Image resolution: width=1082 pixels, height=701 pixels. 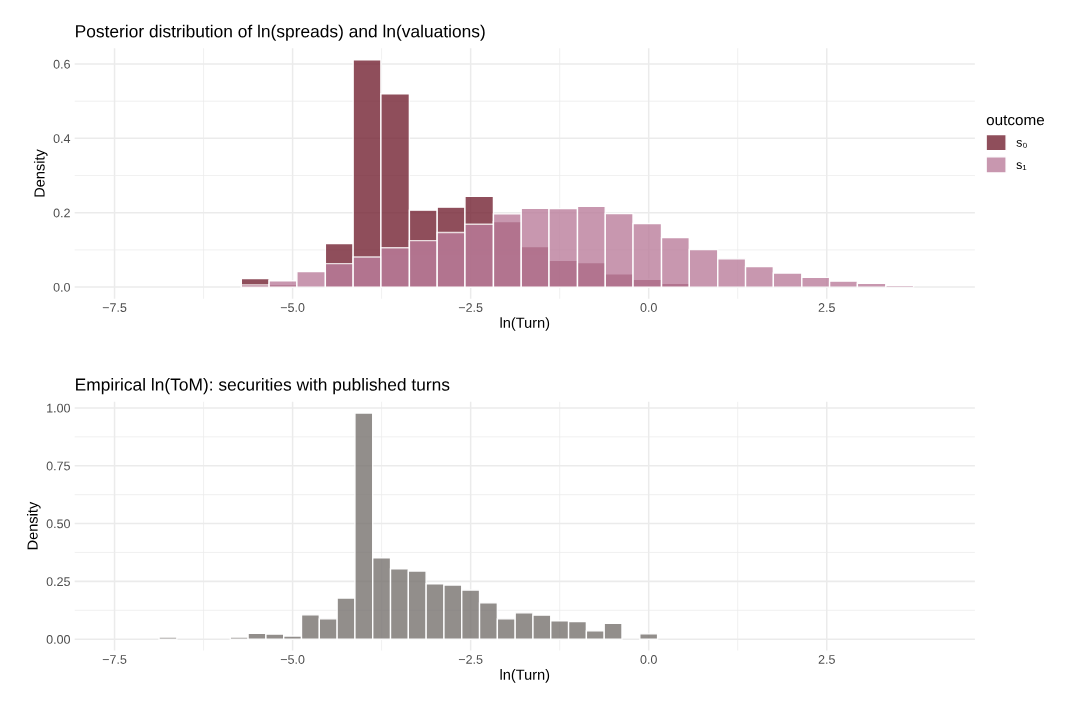 What do you see at coordinates (62, 139) in the screenshot?
I see `y-tick-label: 0.4` at bounding box center [62, 139].